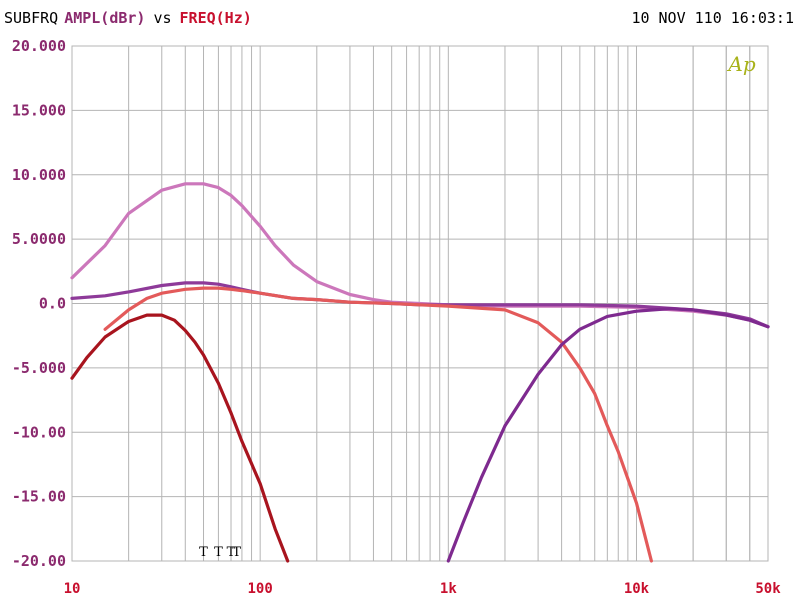 The height and width of the screenshot is (599, 800). What do you see at coordinates (39, 497) in the screenshot?
I see `y-tick-label: -15.00` at bounding box center [39, 497].